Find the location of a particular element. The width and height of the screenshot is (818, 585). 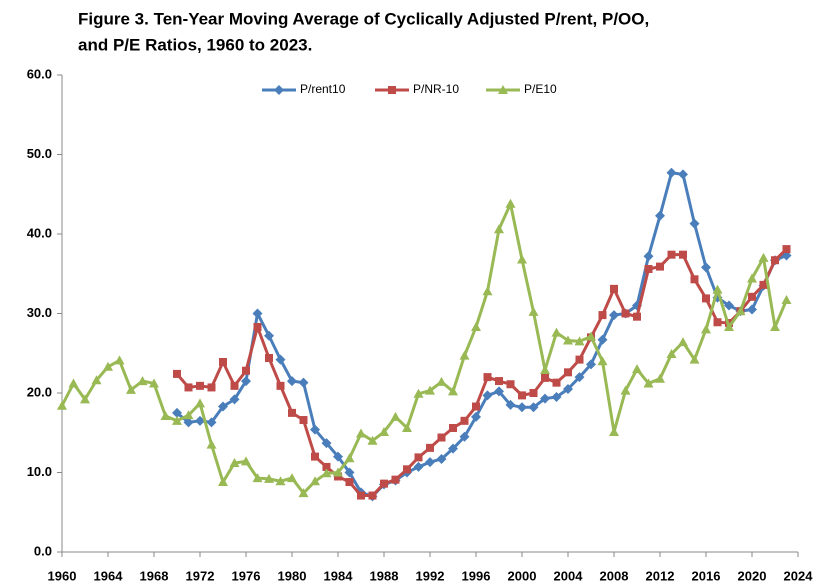

x-tick-label: 1980 is located at coordinates (292, 575).